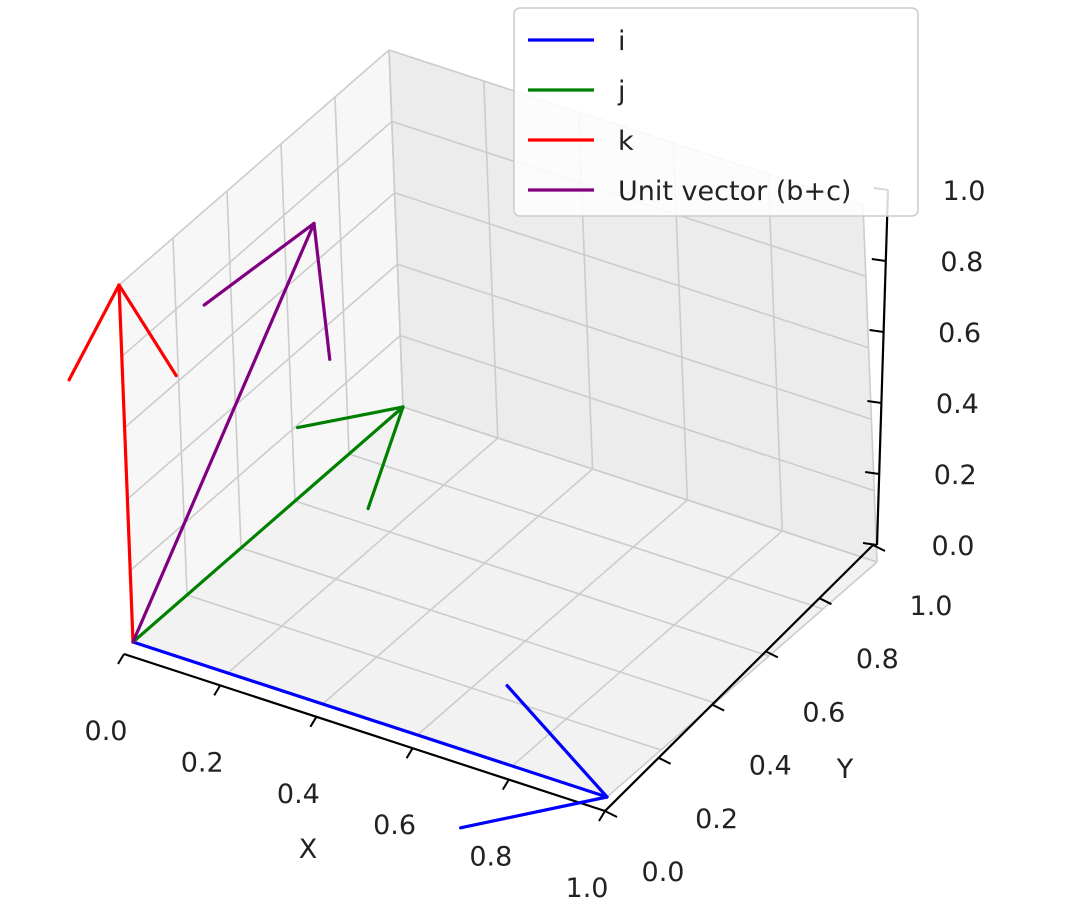 This screenshot has width=1080, height=908. What do you see at coordinates (490, 857) in the screenshot?
I see `x-tick-label: 0.8` at bounding box center [490, 857].